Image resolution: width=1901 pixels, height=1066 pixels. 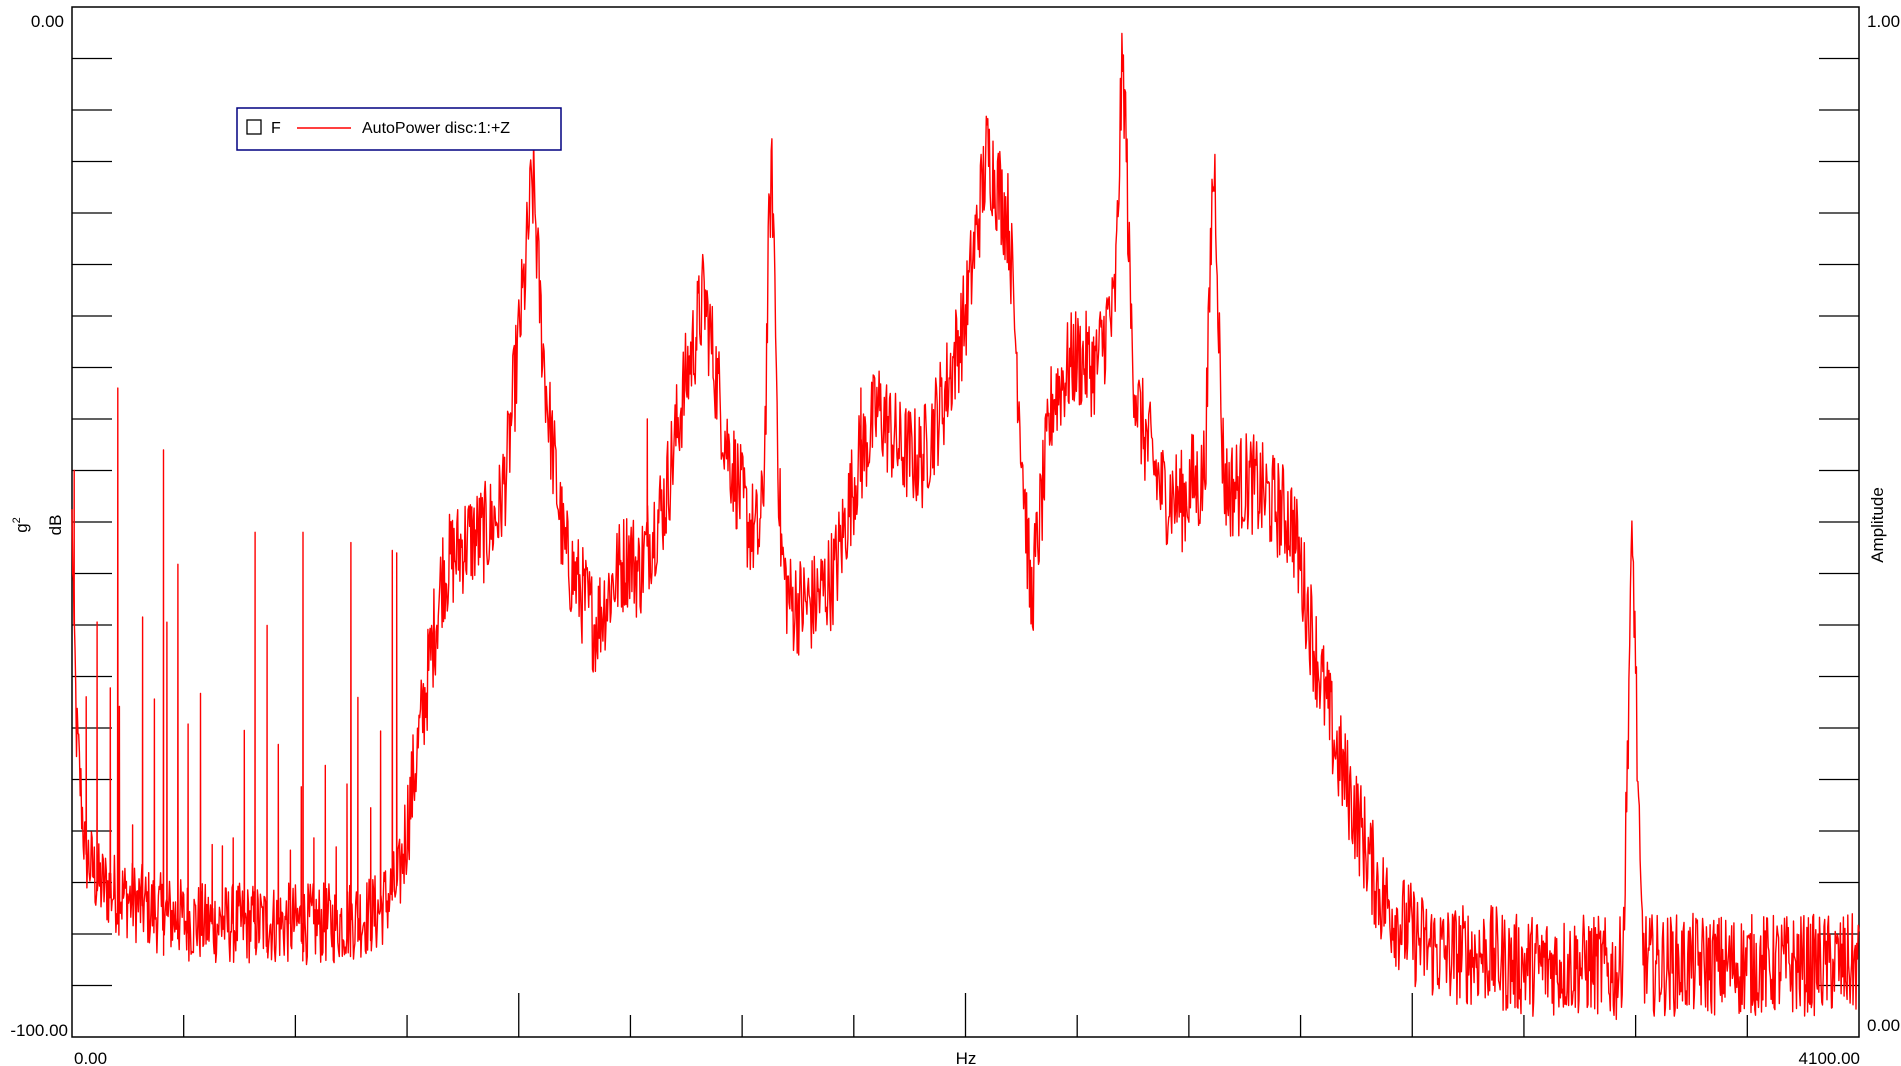 What do you see at coordinates (47, 21) in the screenshot?
I see `y-left-top-tick-label: 0.00` at bounding box center [47, 21].